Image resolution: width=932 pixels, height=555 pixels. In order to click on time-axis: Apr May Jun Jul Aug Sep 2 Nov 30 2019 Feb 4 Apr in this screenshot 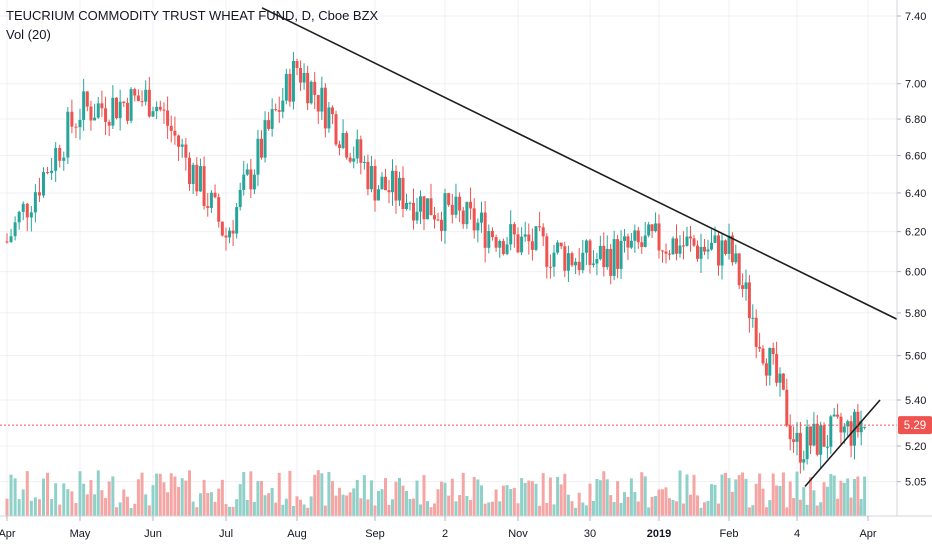, I will do `click(438, 528)`.